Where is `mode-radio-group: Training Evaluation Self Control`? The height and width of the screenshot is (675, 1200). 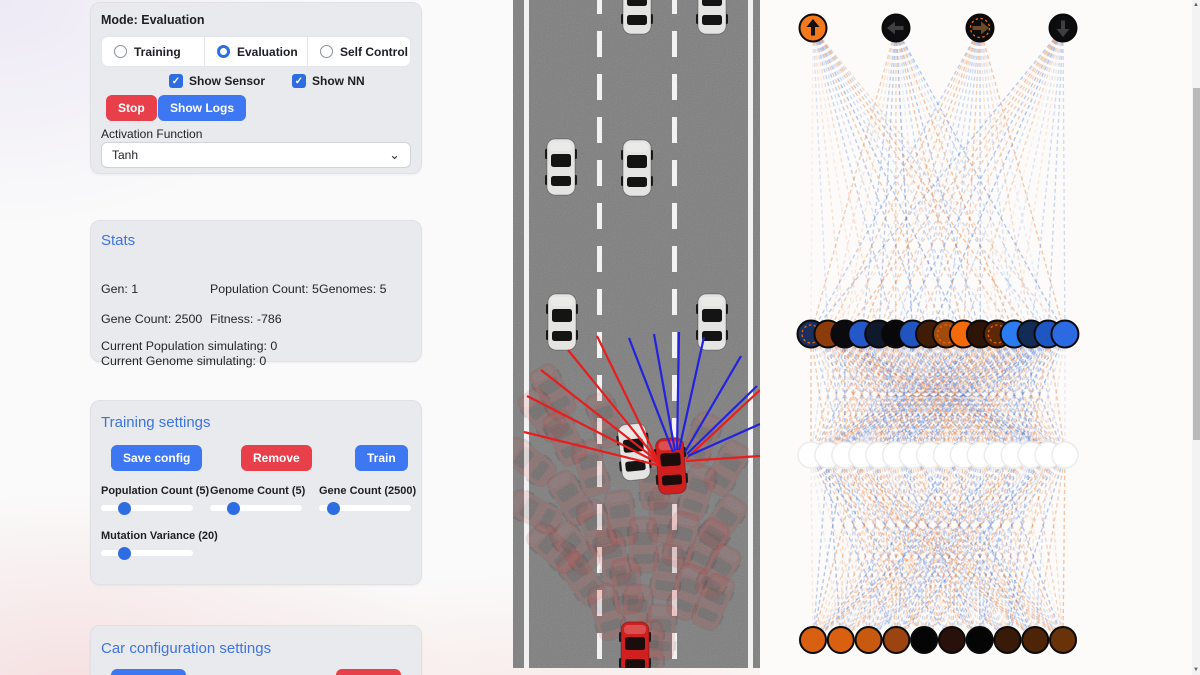
mode-radio-group: Training Evaluation Self Control is located at coordinates (256, 51).